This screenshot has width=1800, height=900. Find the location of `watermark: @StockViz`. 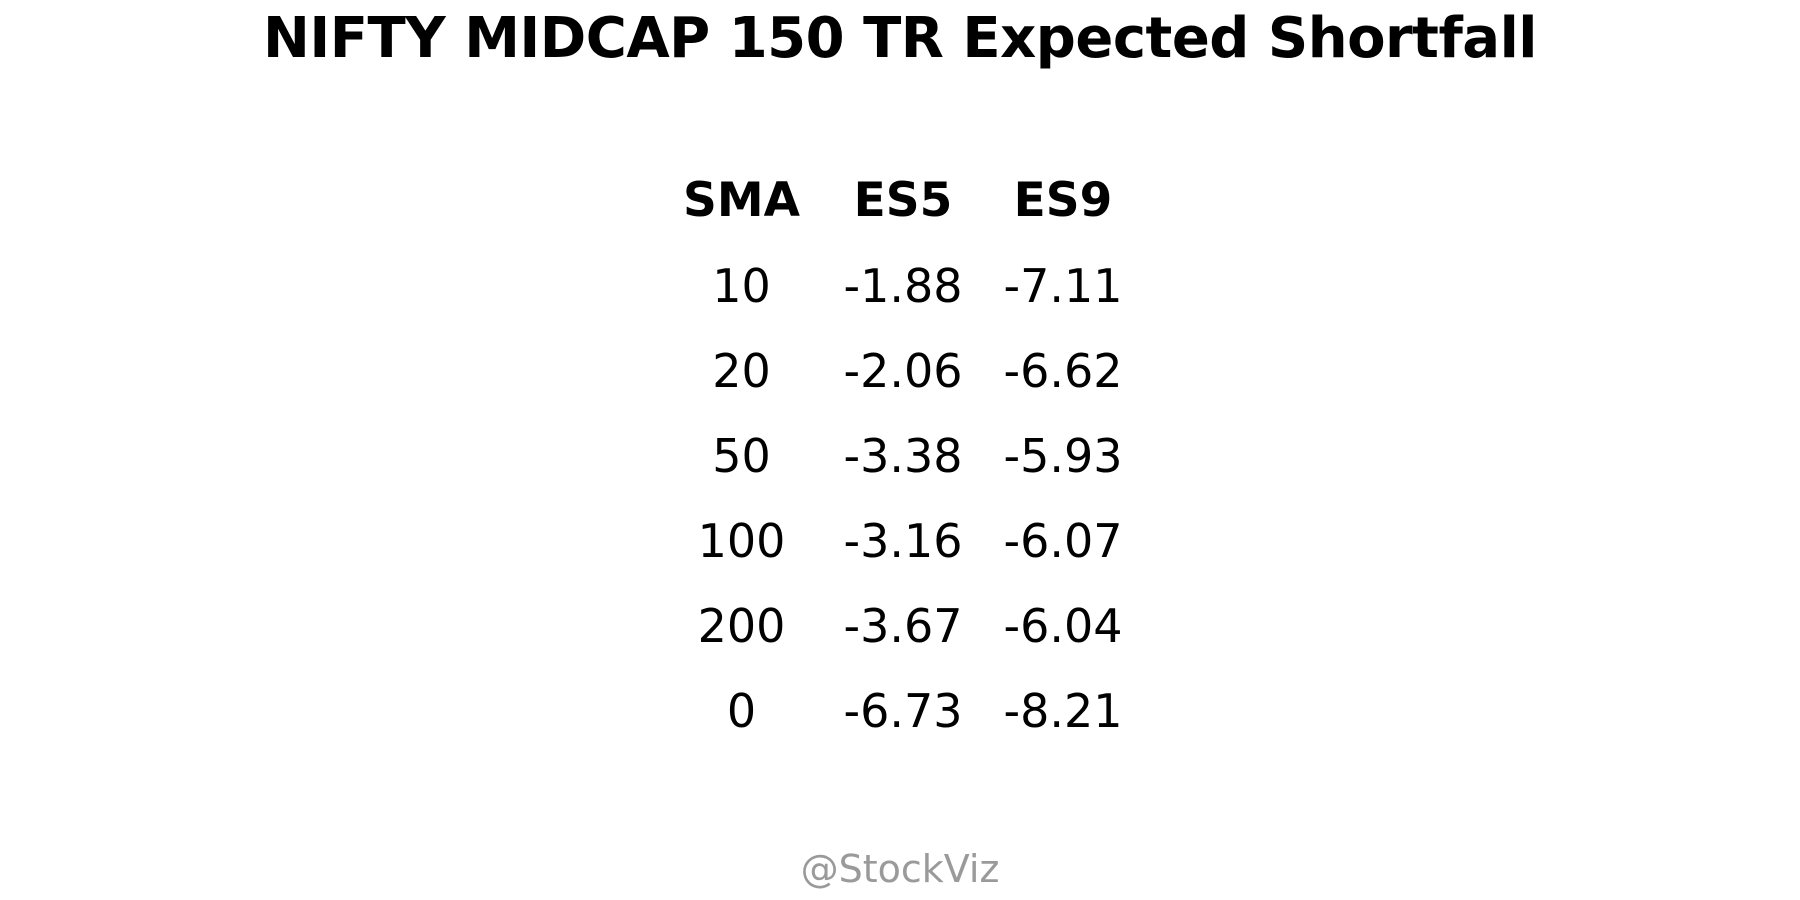

watermark: @StockViz is located at coordinates (900, 869).